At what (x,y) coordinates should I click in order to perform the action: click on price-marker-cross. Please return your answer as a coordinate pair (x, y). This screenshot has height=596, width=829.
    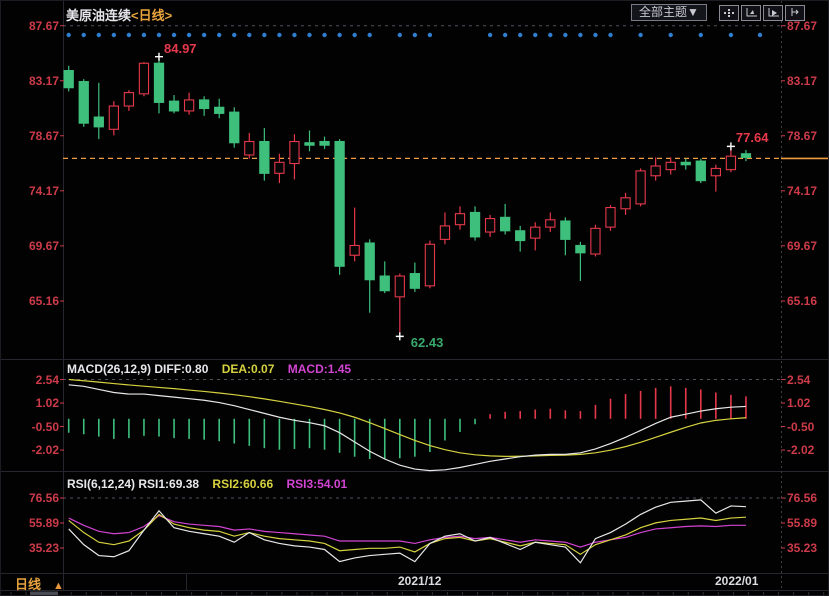
    Looking at the image, I should click on (399, 336).